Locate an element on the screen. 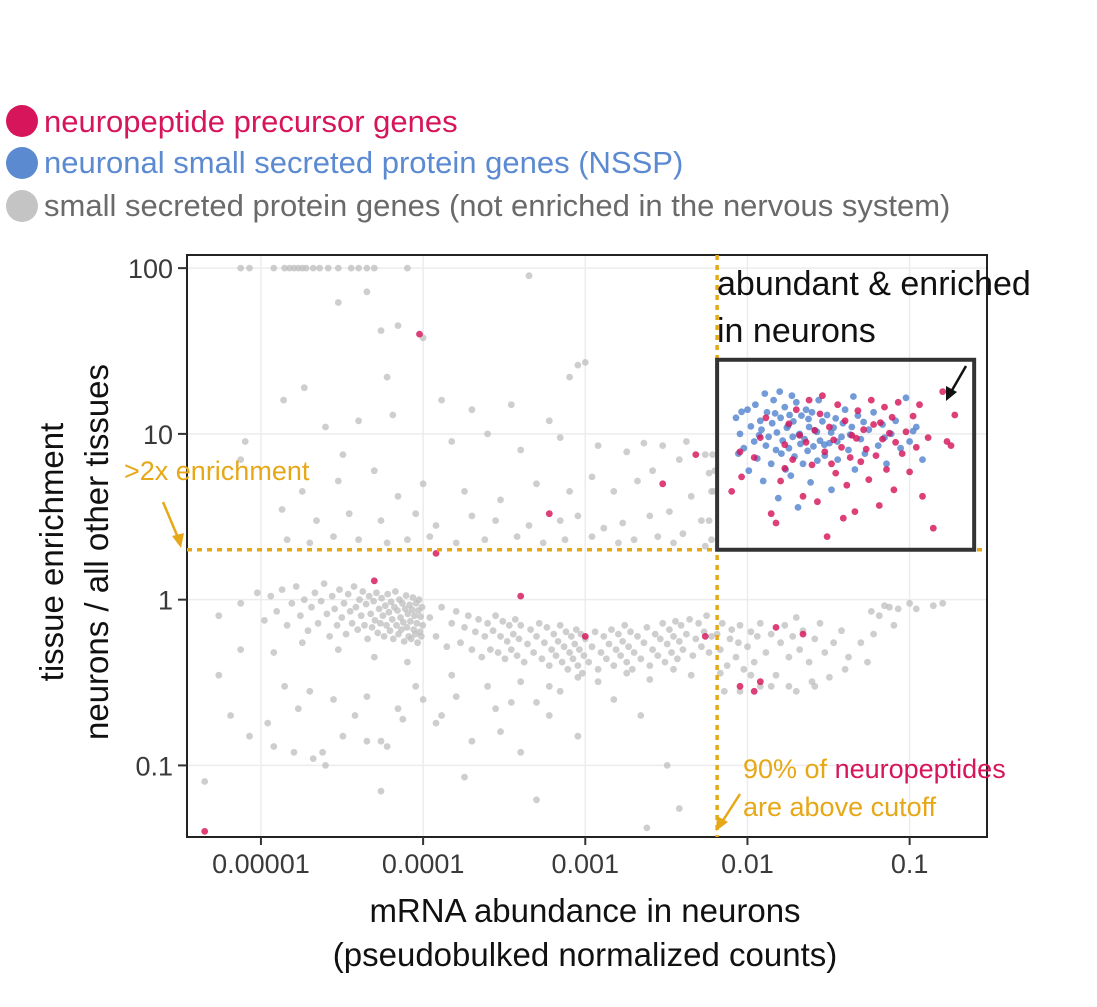  x-axis-title-line1: mRNA abundance in neurons is located at coordinates (584, 910).